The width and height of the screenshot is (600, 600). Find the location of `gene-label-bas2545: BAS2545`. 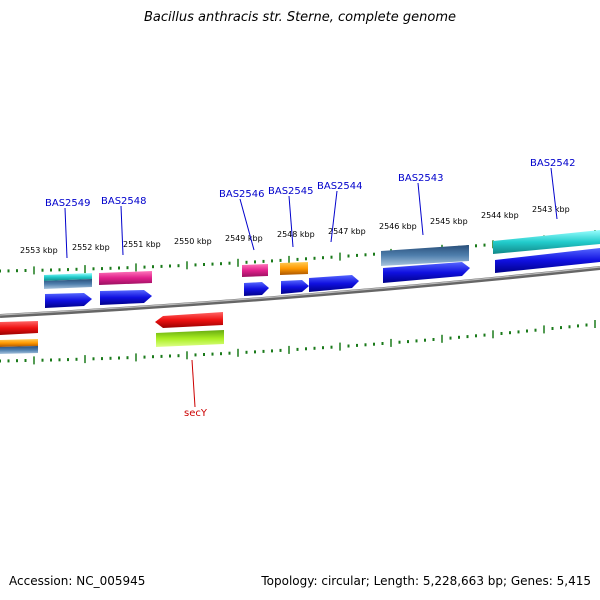

gene-label-bas2545: BAS2545 is located at coordinates (291, 191).